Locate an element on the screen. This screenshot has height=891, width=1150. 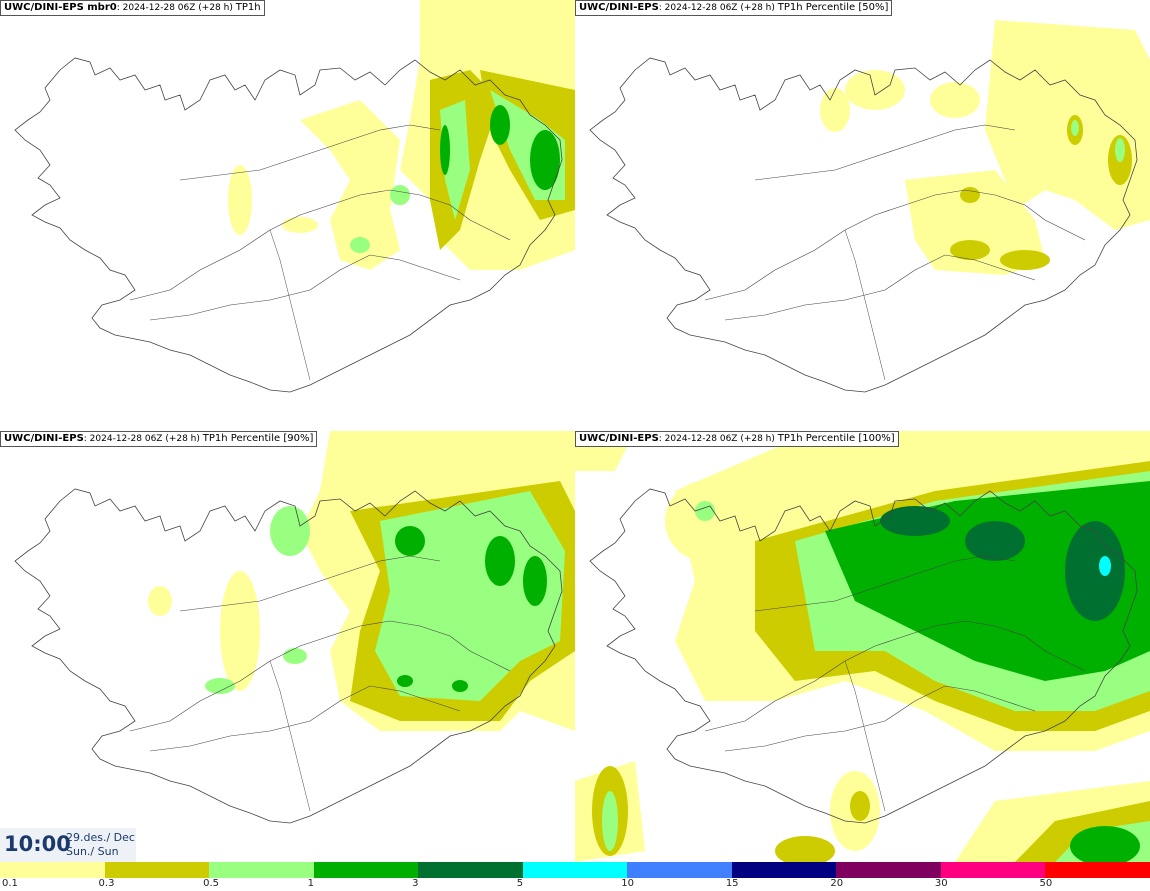
colorbar-label: 10 is located at coordinates (627, 883).